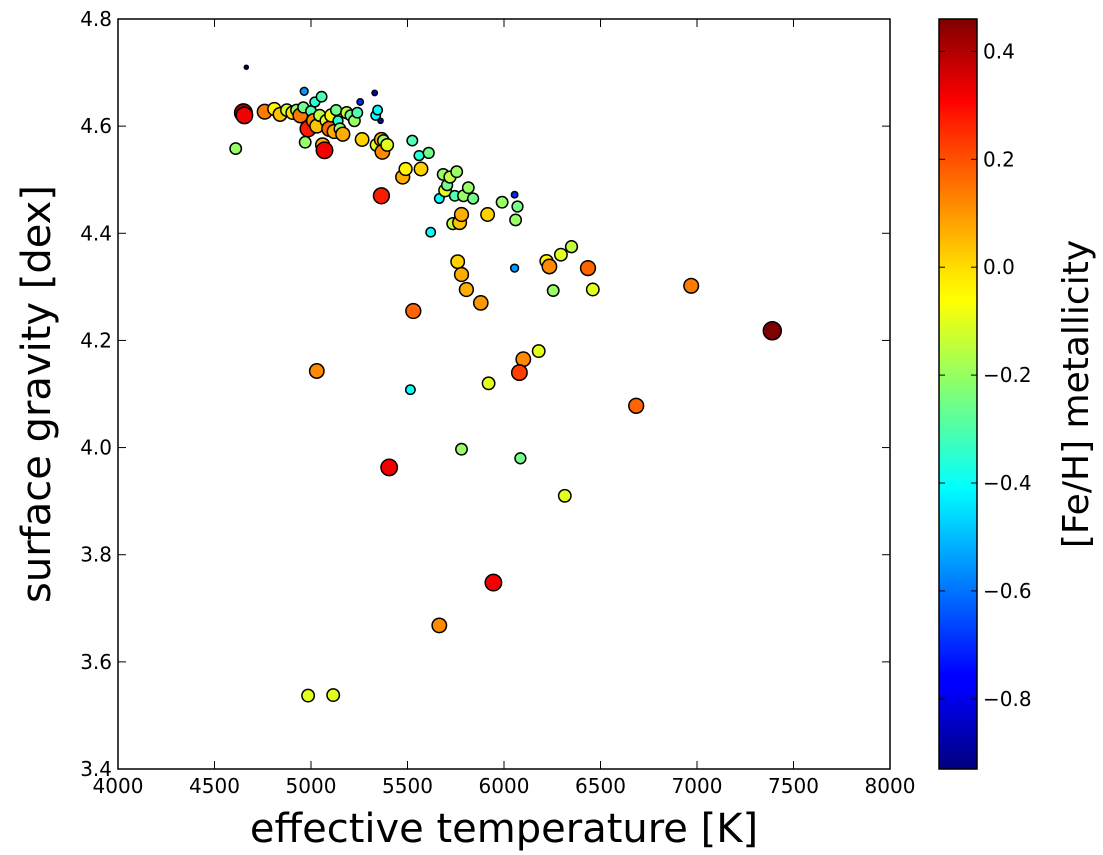 Image resolution: width=1103 pixels, height=855 pixels. I want to click on y-tick-label-7: 4.8, so click(96, 19).